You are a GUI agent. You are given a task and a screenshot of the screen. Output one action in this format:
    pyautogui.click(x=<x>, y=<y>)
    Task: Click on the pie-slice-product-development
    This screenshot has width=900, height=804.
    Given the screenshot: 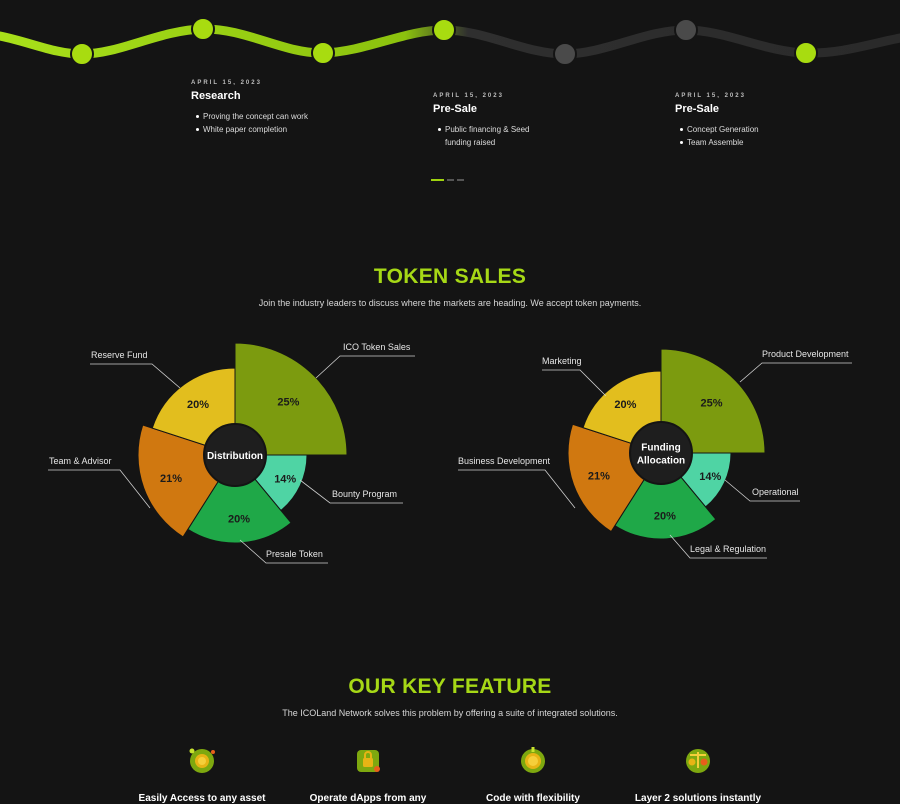 What is the action you would take?
    pyautogui.click(x=713, y=401)
    